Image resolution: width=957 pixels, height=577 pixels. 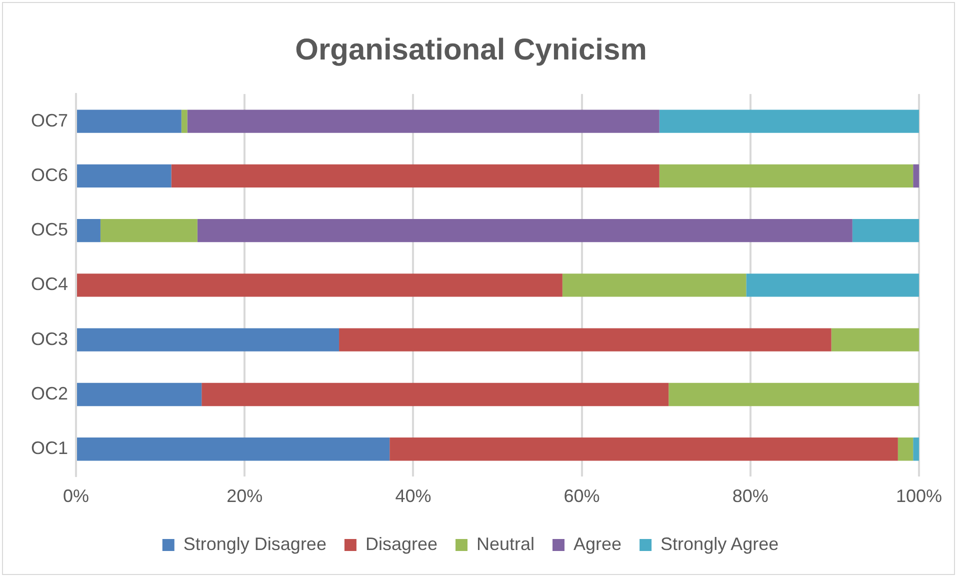 I want to click on y-tick-label: OC7, so click(x=49, y=120).